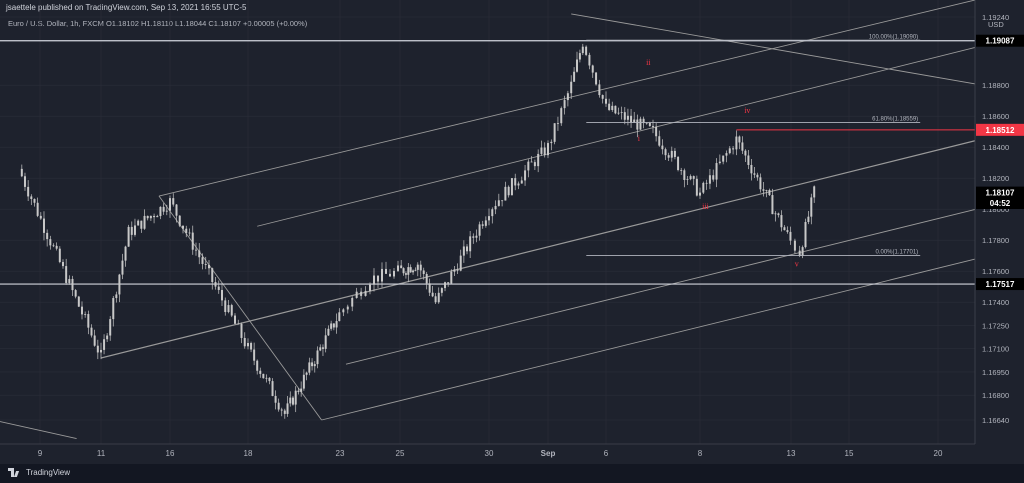  Describe the element at coordinates (240, 308) in the screenshot. I see `descending-line` at that location.